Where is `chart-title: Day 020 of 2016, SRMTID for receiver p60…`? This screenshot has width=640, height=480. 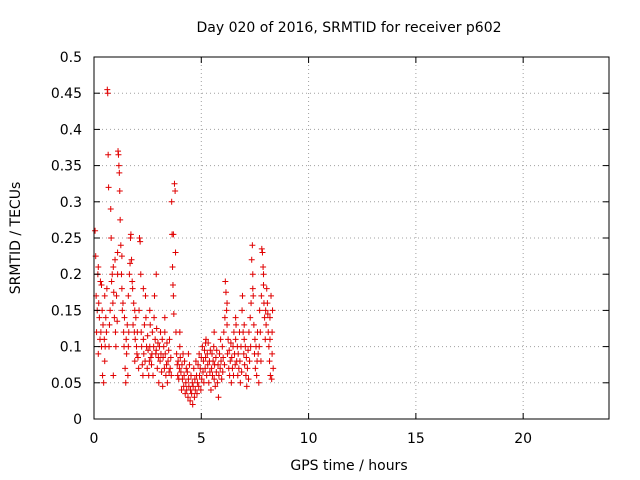 chart-title: Day 020 of 2016, SRMTID for receiver p60… is located at coordinates (348, 28).